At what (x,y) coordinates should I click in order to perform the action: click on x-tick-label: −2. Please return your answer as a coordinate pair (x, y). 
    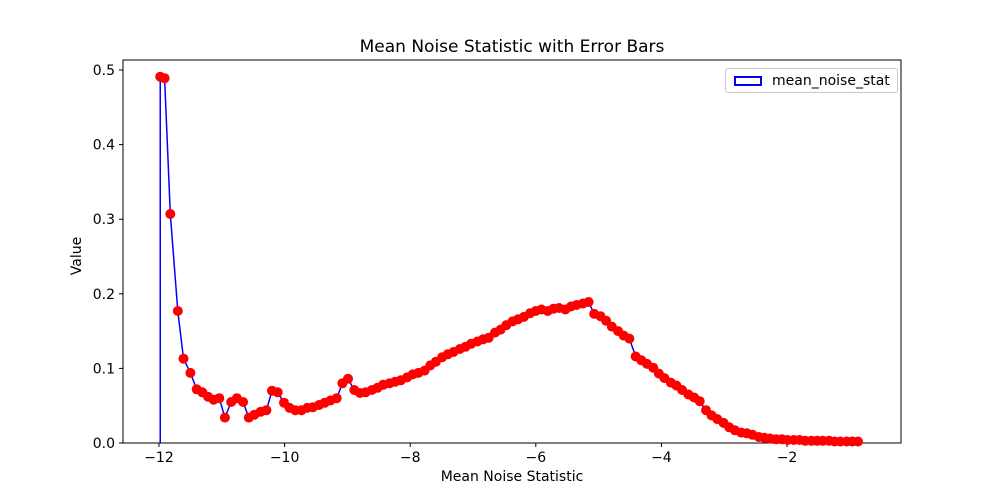
    Looking at the image, I should click on (787, 458).